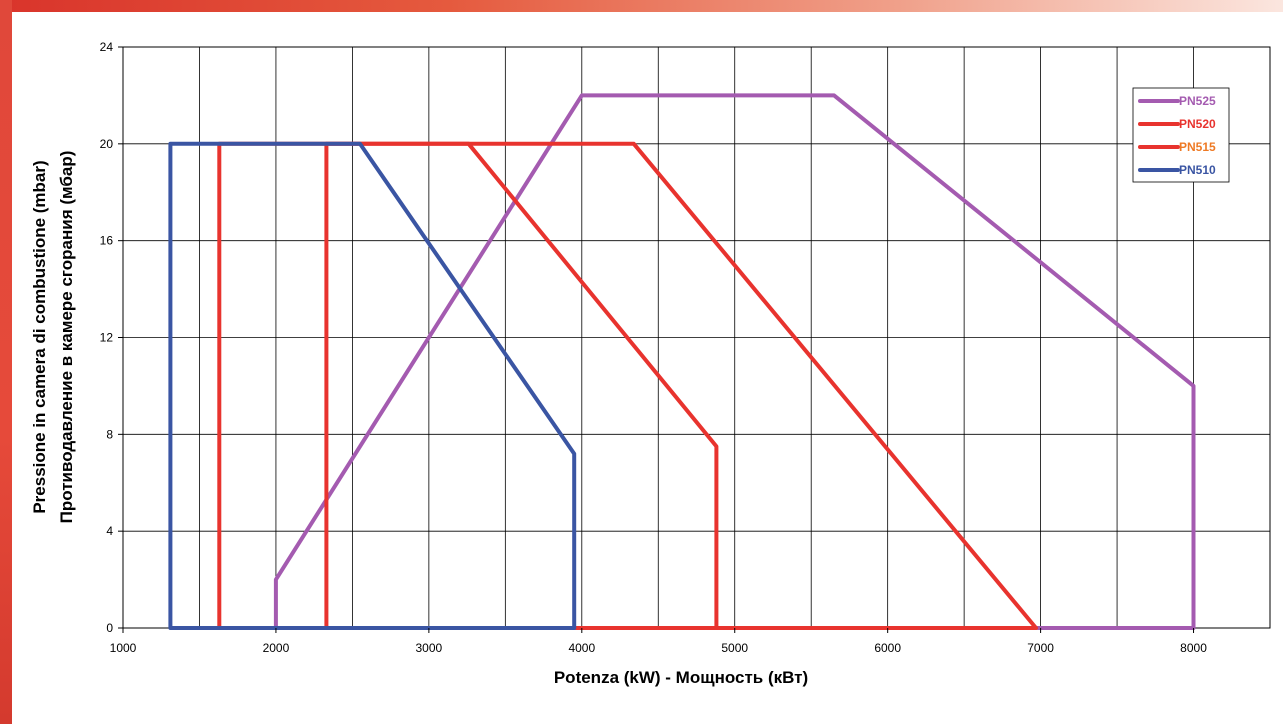  What do you see at coordinates (1040, 648) in the screenshot?
I see `x-tick-label: 7000` at bounding box center [1040, 648].